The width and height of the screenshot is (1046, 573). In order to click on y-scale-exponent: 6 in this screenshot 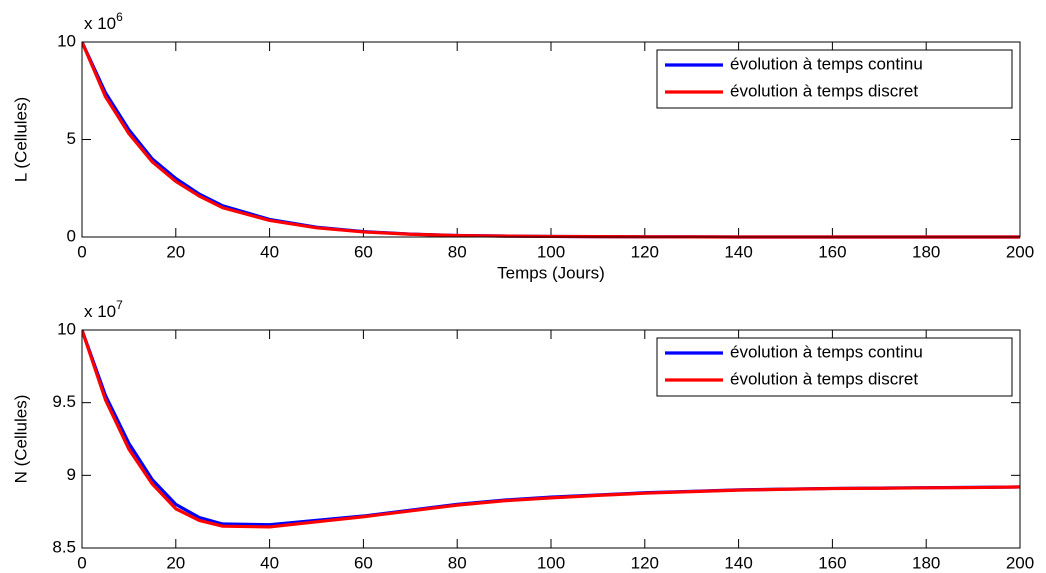, I will do `click(119, 17)`.